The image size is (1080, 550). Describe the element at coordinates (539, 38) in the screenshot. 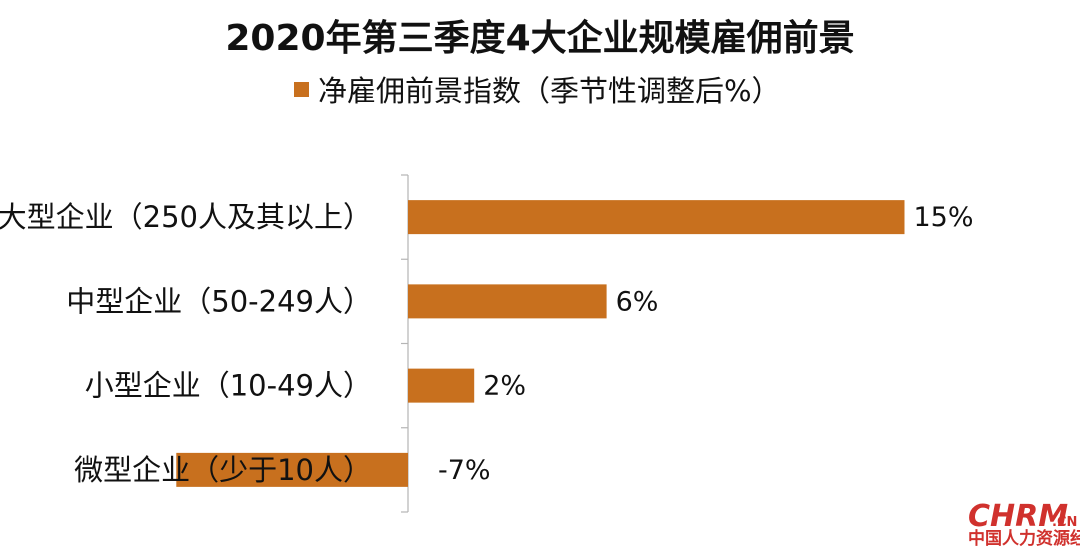

I see `chart-title: 2020年第三季度4大企业规模雇佣前景` at that location.